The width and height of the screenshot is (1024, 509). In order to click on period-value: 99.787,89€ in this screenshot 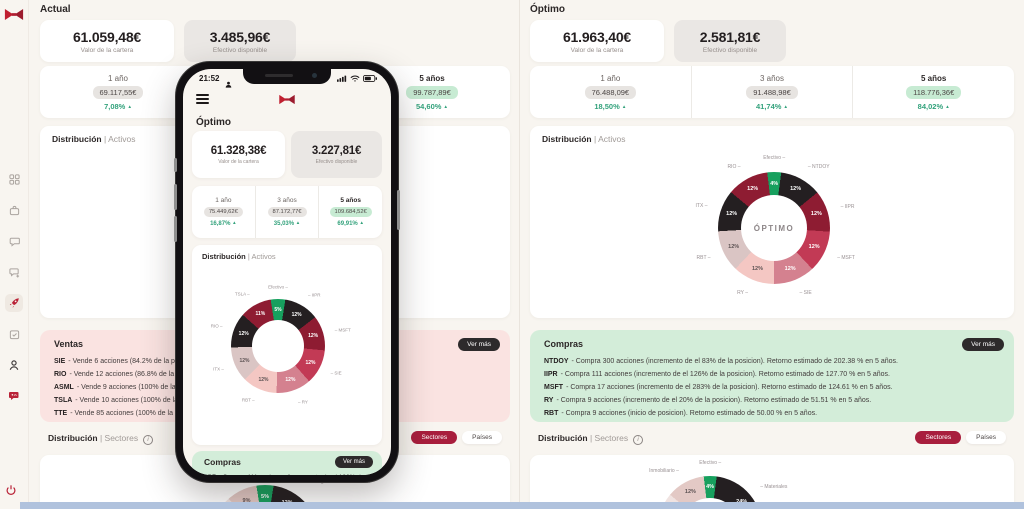, I will do `click(432, 92)`.